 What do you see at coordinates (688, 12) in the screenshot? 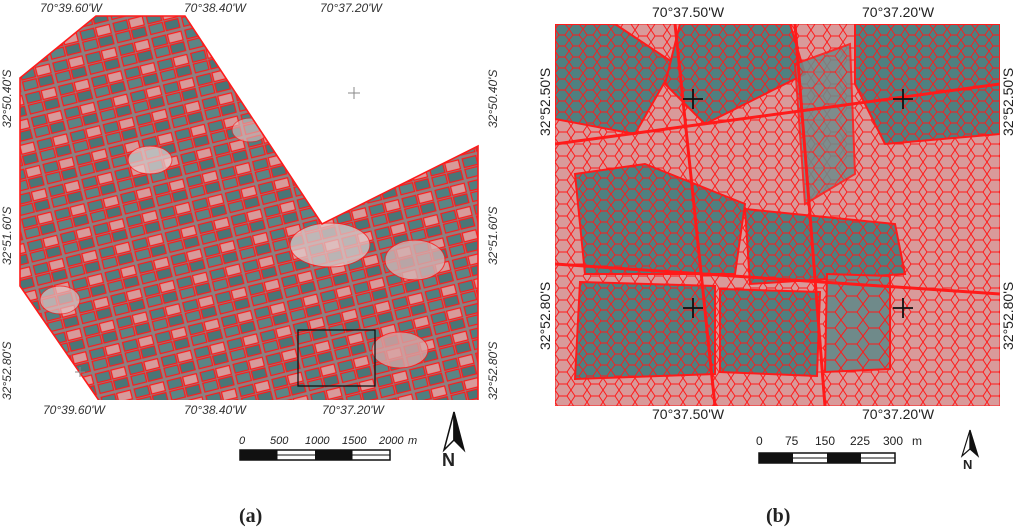
I see `lon-label-top: 70°37.50'W` at bounding box center [688, 12].